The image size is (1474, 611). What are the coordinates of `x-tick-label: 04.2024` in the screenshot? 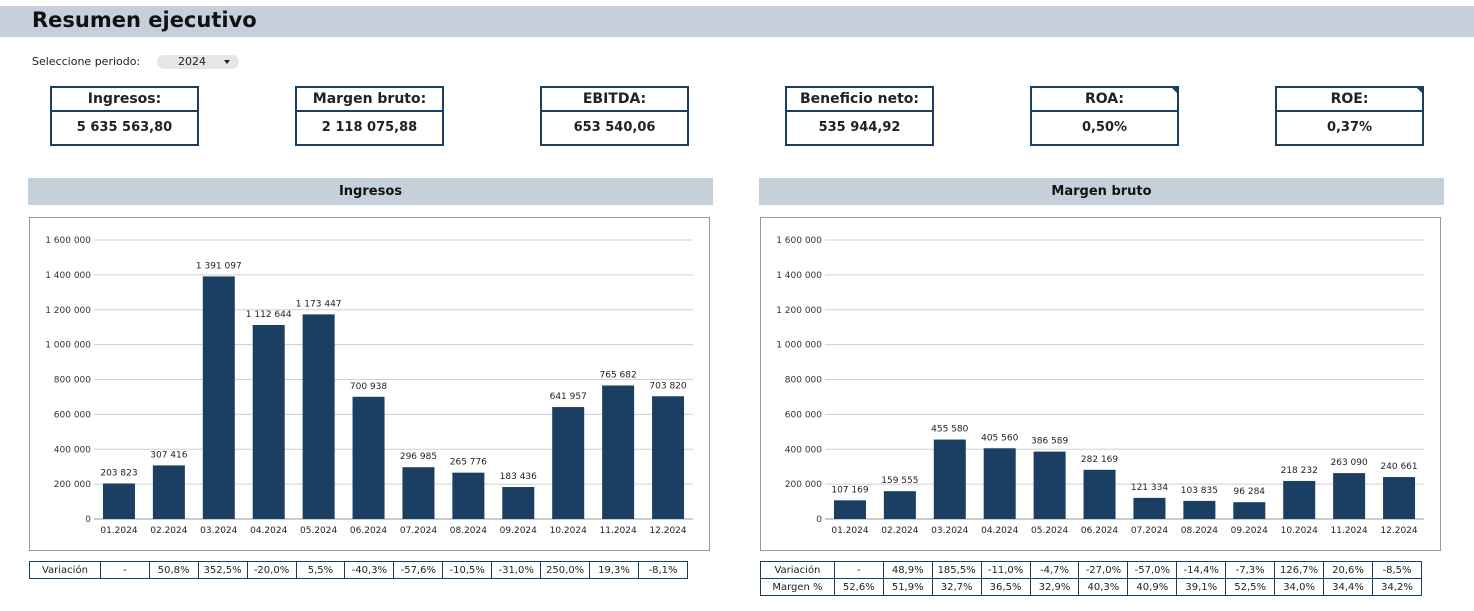 It's located at (268, 531).